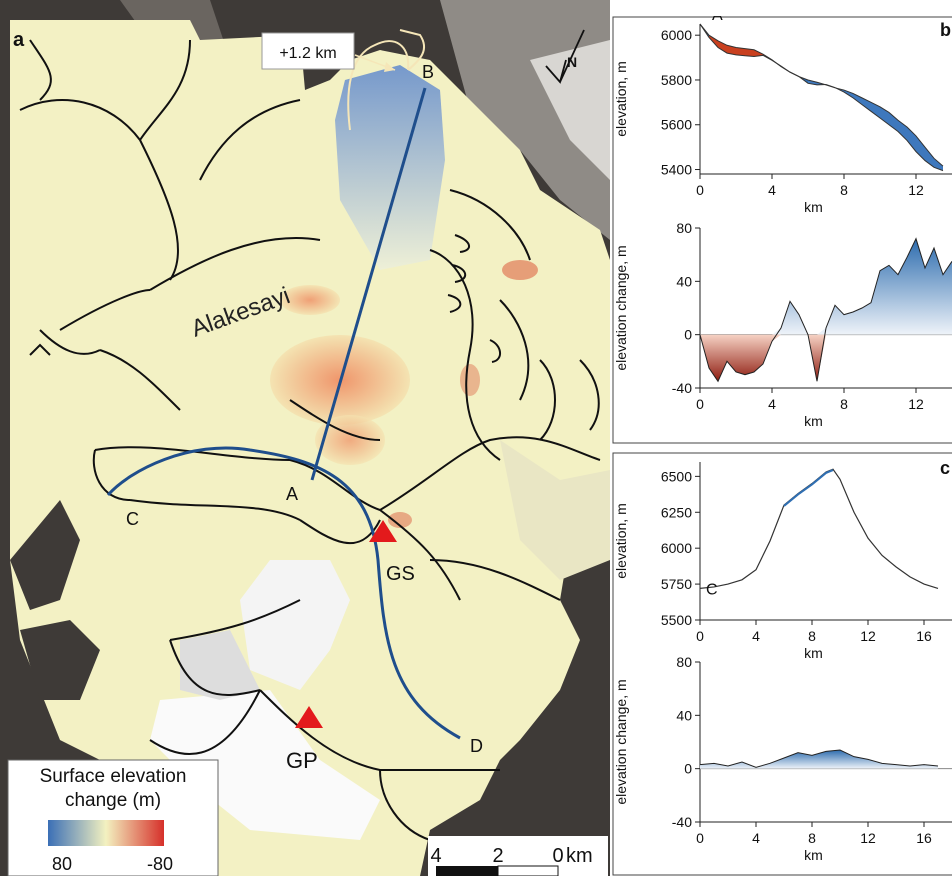 Image resolution: width=952 pixels, height=876 pixels. Describe the element at coordinates (113, 776) in the screenshot. I see `legend-title-line1: Surface elevation` at that location.